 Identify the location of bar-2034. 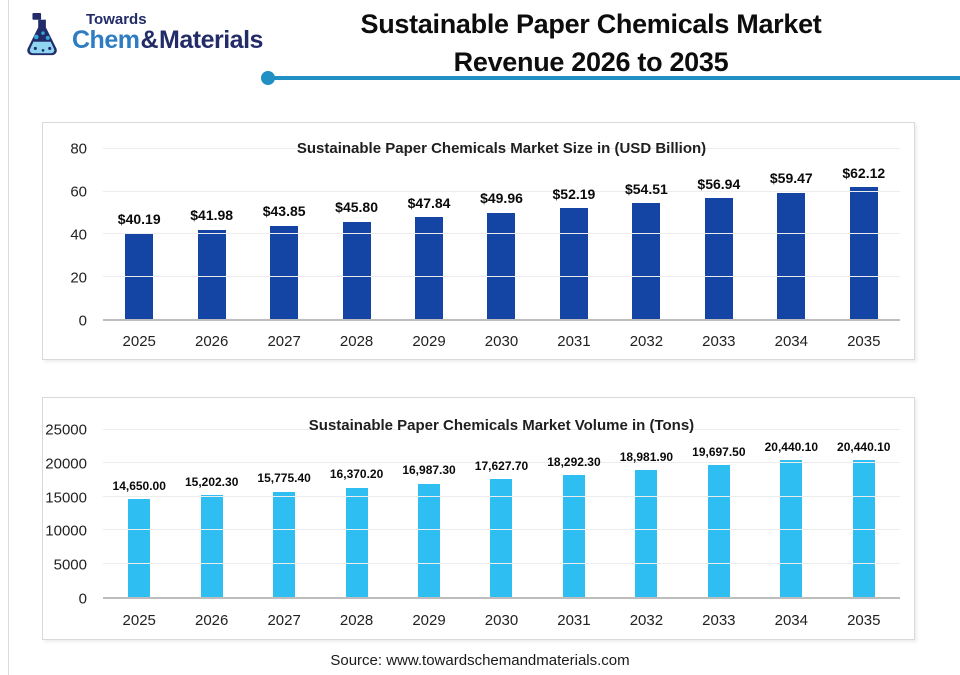
(791, 255).